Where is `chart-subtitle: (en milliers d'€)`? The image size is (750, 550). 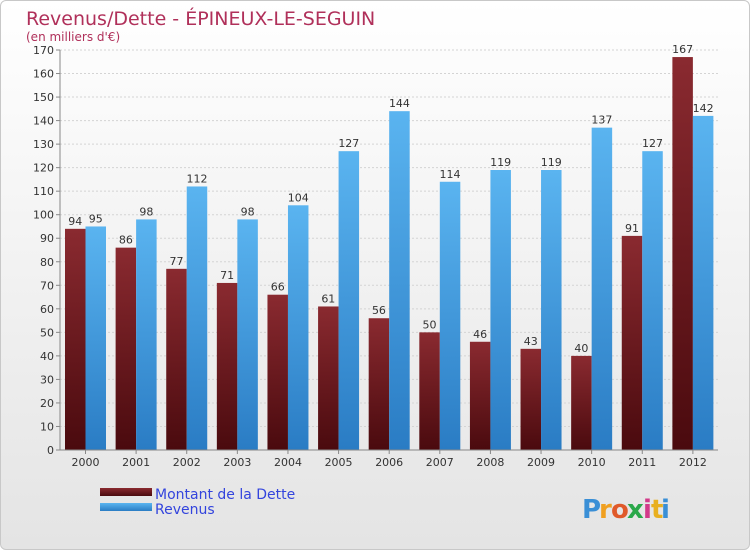
chart-subtitle: (en milliers d'€) is located at coordinates (73, 37).